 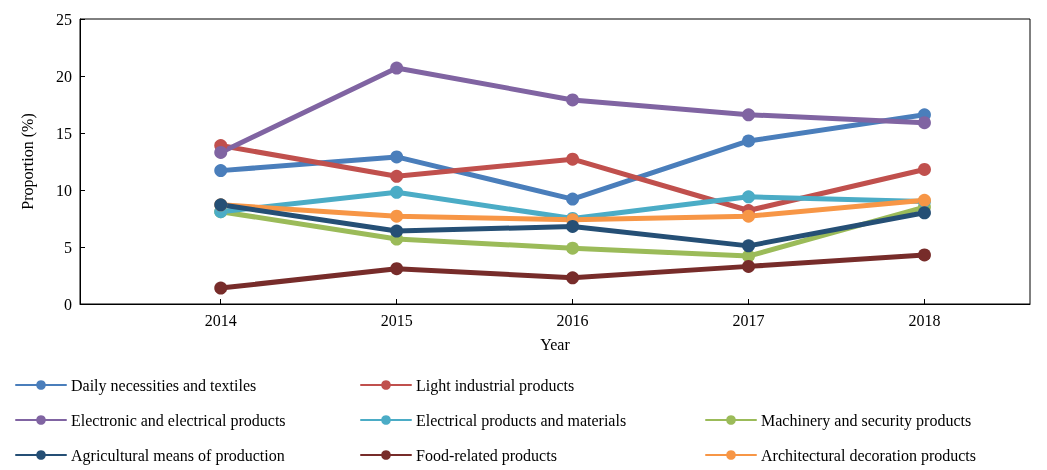 I want to click on y-tick-label: 15, so click(x=64, y=133).